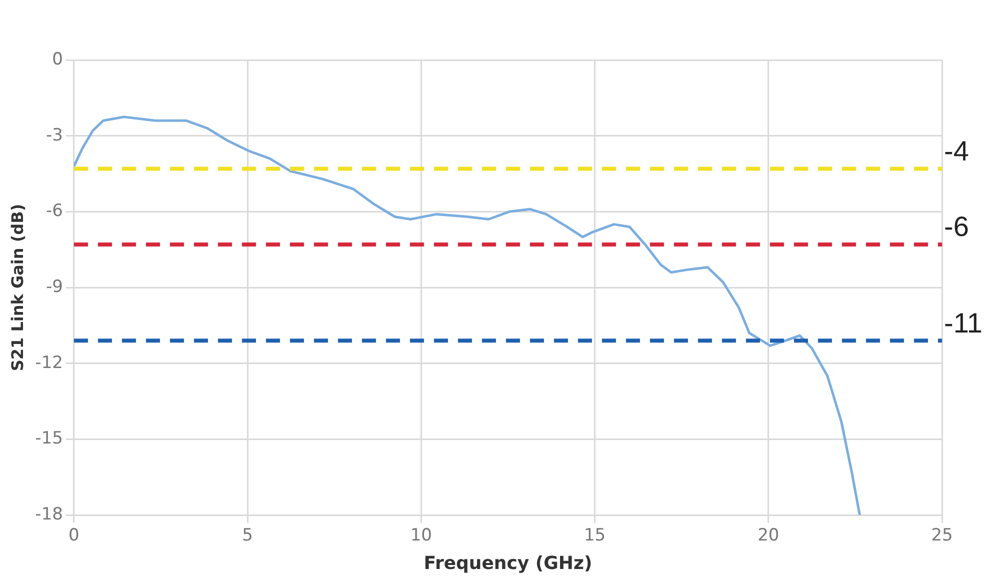  What do you see at coordinates (247, 536) in the screenshot?
I see `x-tick-label: 5` at bounding box center [247, 536].